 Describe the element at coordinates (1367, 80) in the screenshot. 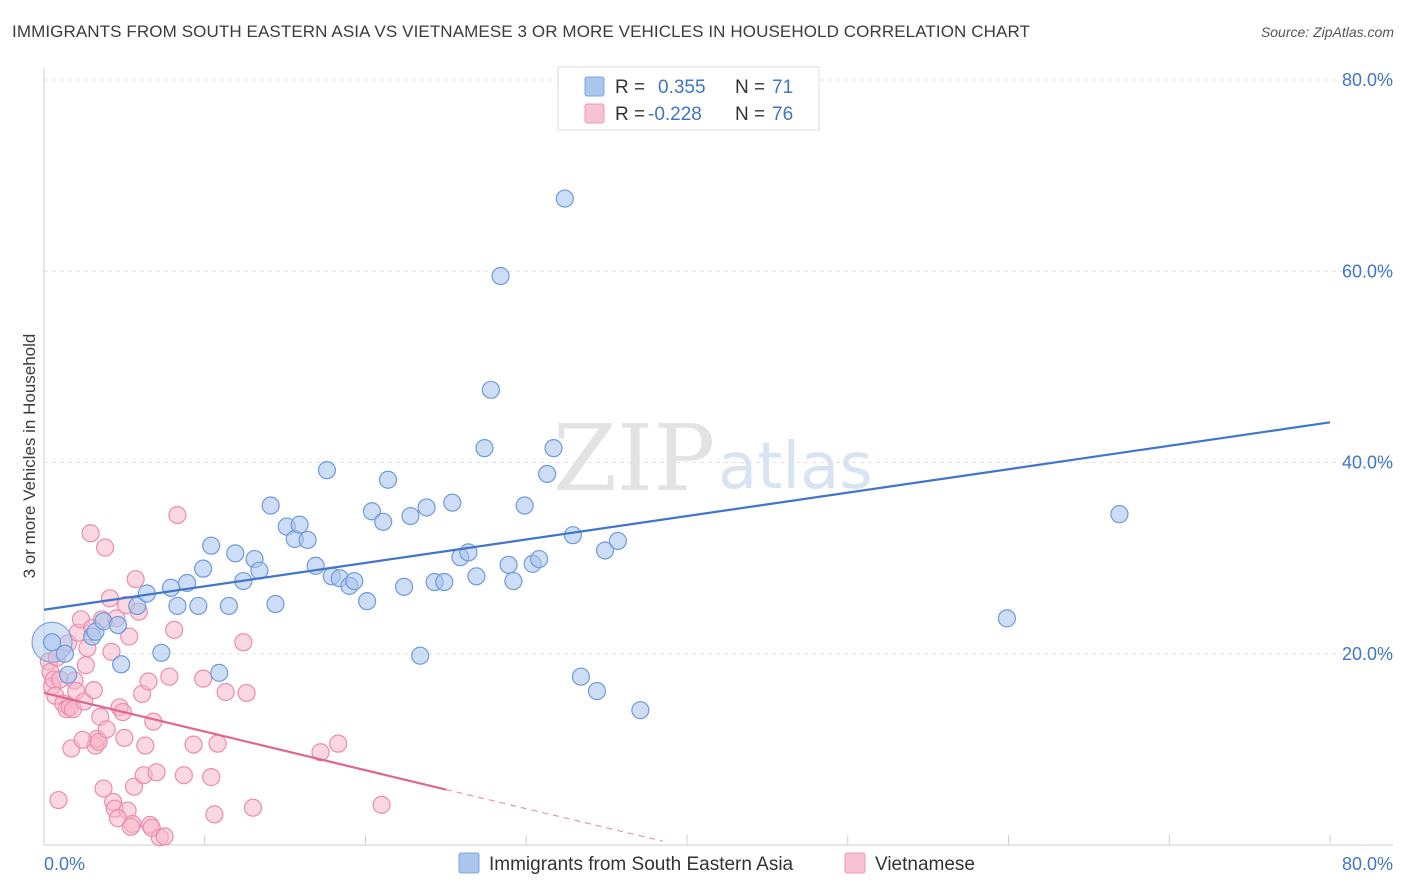

I see `y-tick-label: 80.0%` at that location.